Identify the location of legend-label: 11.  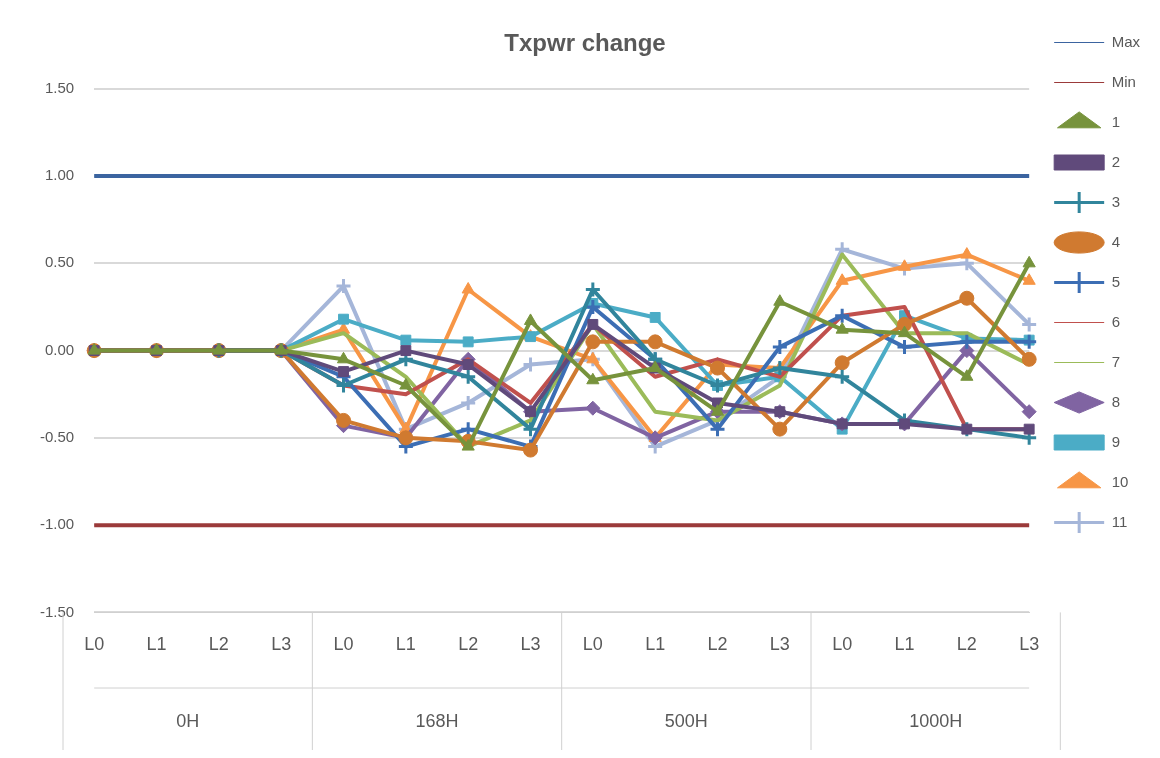
(1119, 521).